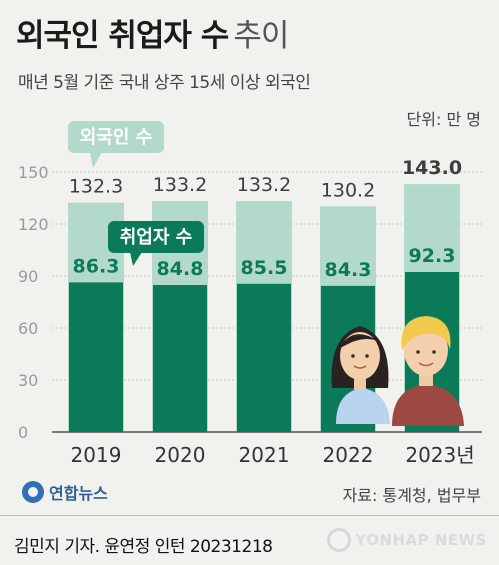 The width and height of the screenshot is (499, 565). I want to click on foreigners-callout, so click(116, 137).